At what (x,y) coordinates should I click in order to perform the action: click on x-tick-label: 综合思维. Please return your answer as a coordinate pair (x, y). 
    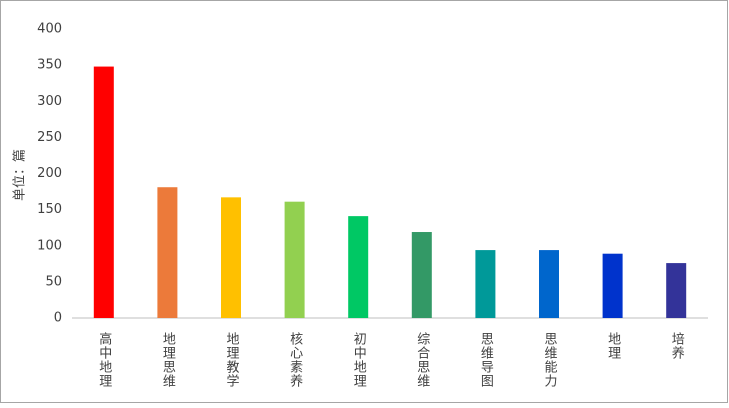
    Looking at the image, I should click on (422, 360).